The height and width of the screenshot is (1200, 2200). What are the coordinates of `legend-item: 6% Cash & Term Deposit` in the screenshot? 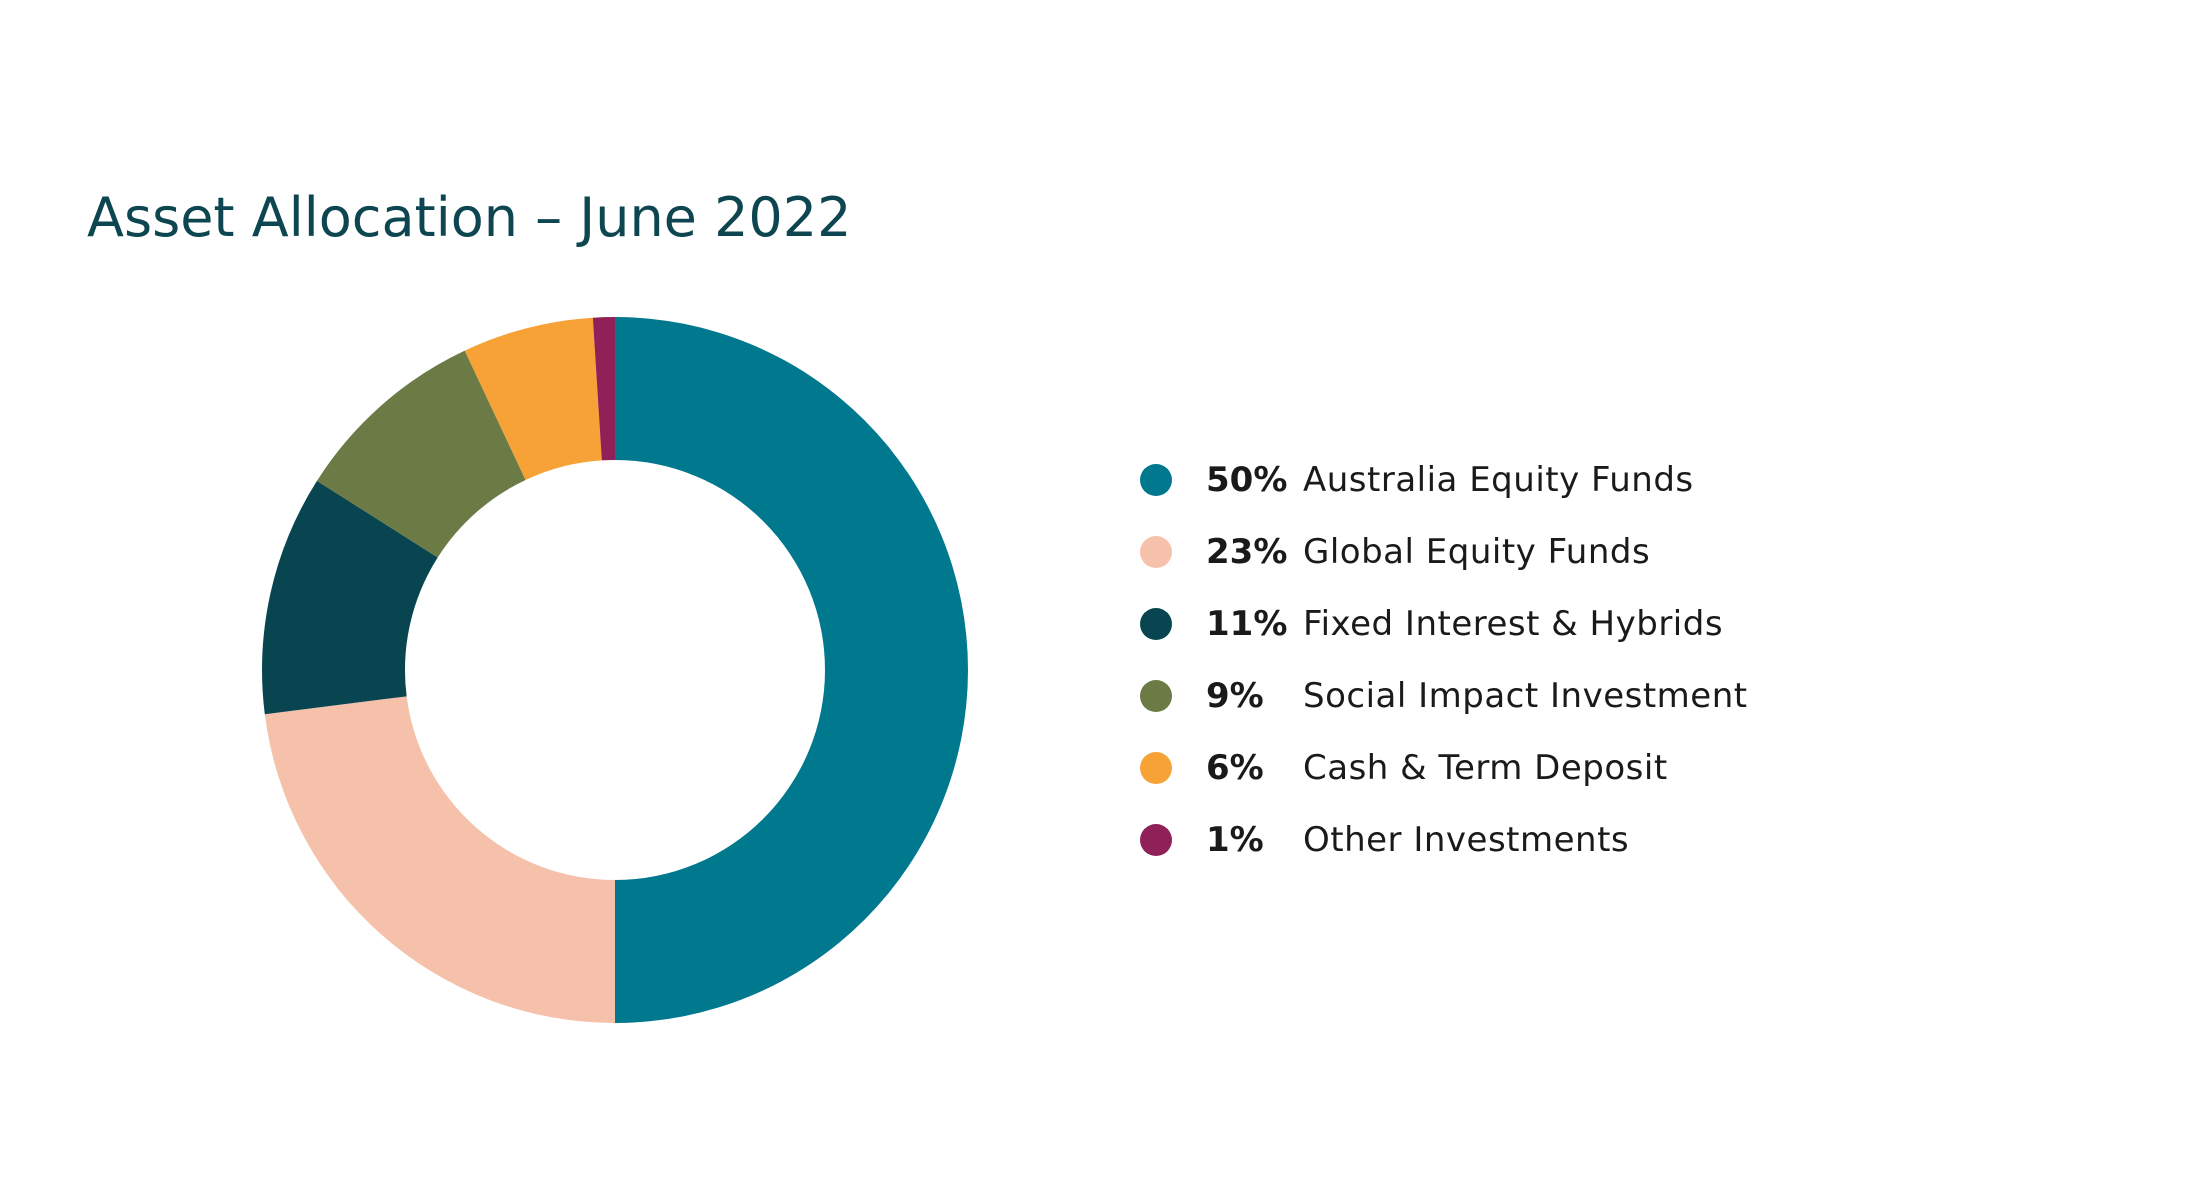 It's located at (1444, 768).